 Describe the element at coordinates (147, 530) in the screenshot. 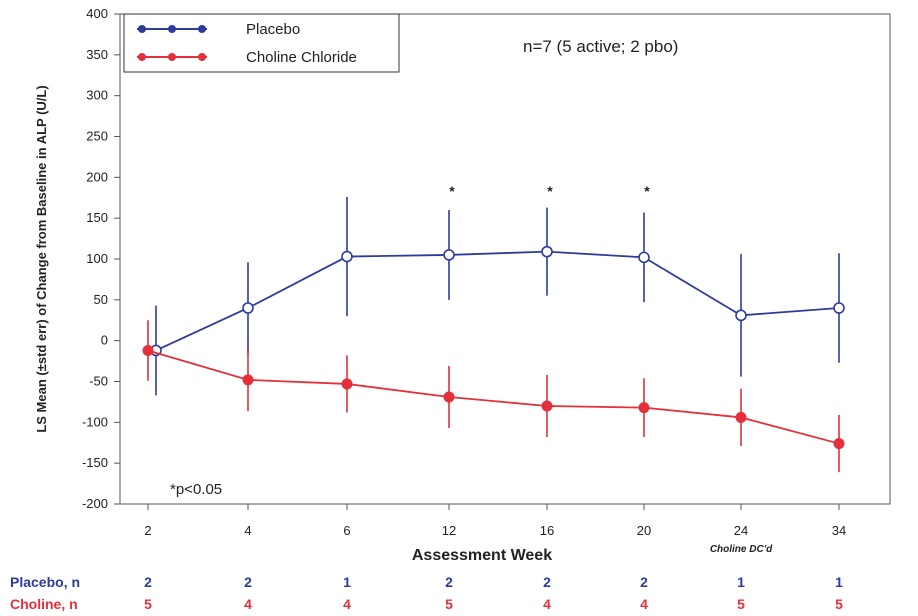

I see `x-tick-label: 2` at that location.